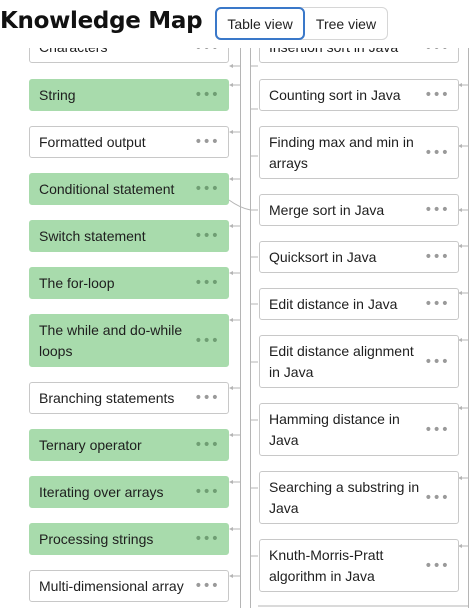 This screenshot has width=475, height=608. I want to click on topic-label: Quicksort in Java, so click(323, 256).